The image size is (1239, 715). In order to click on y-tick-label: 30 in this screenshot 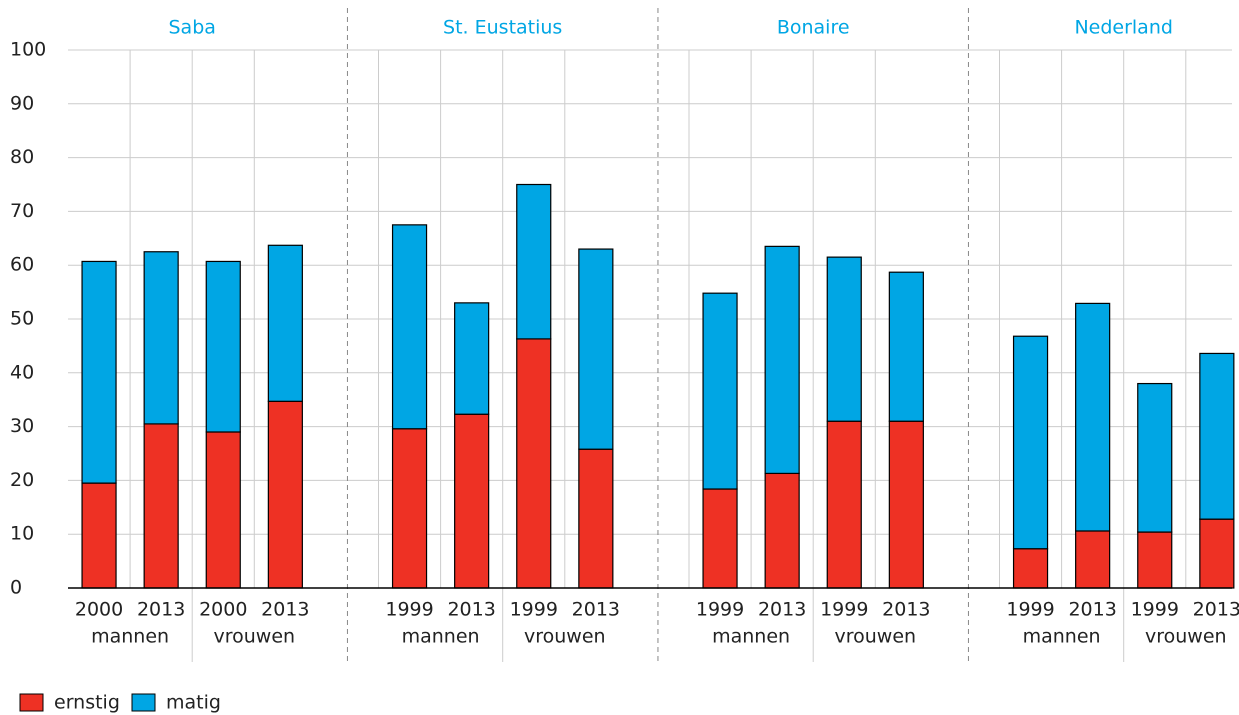, I will do `click(22, 426)`.